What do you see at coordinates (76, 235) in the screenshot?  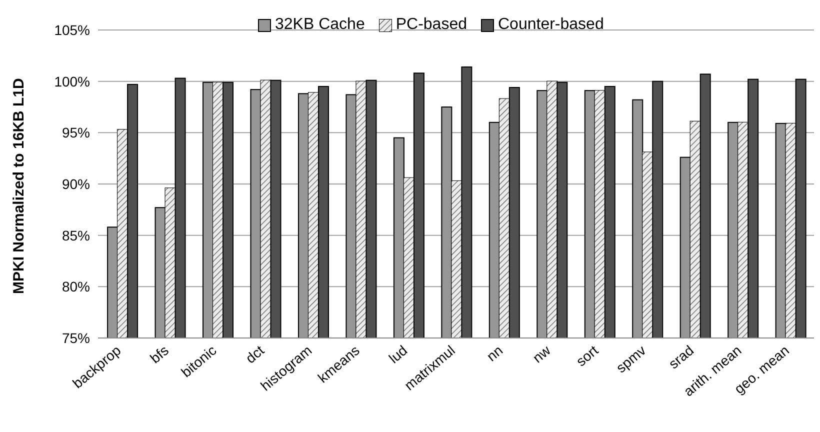 I see `y-tick-label: 85%` at bounding box center [76, 235].